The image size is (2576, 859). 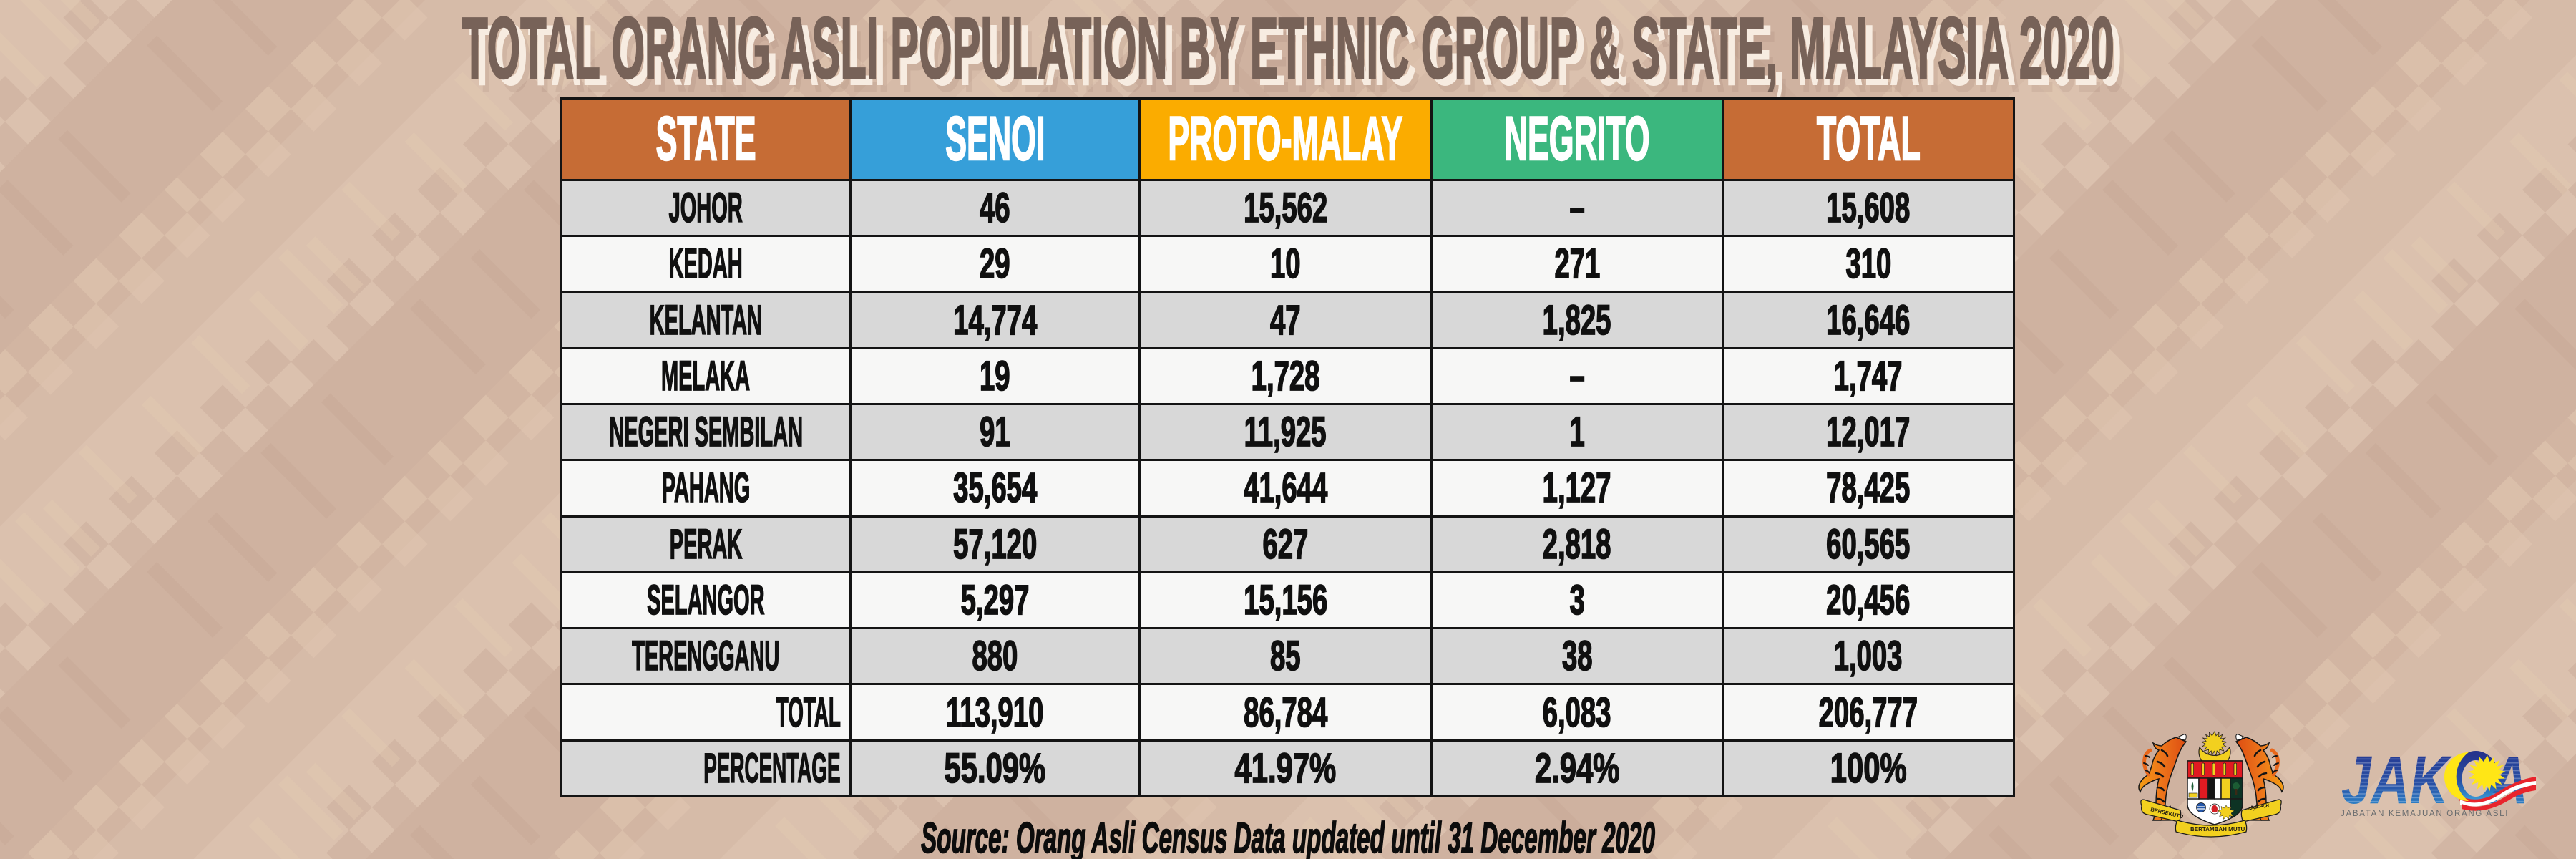 I want to click on svg-text: JABATAN KEMAJUAN ORANG ASLI, so click(x=2425, y=814).